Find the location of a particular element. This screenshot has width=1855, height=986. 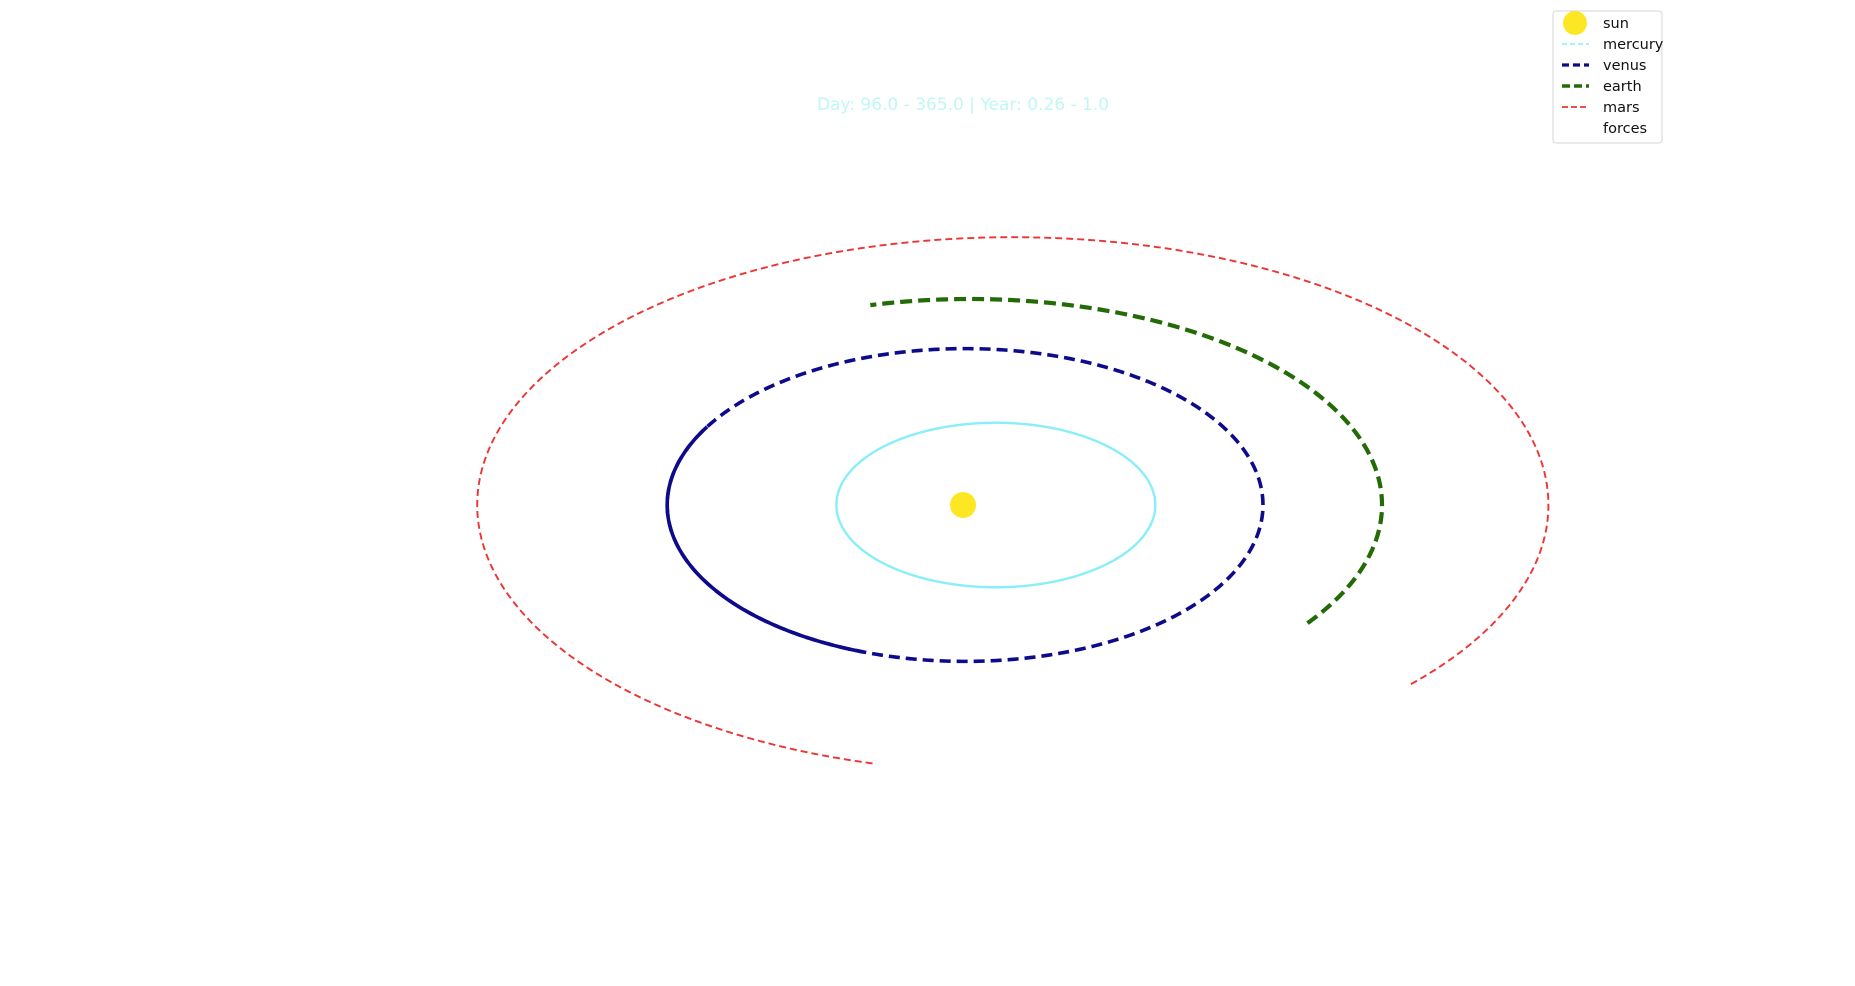

orbit-earth is located at coordinates (1127, 460).